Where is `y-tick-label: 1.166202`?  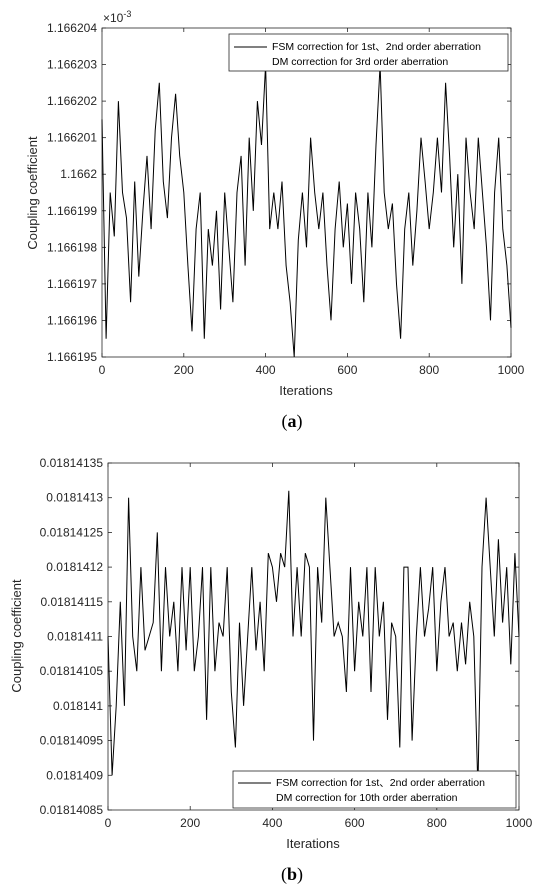
y-tick-label: 1.166202 is located at coordinates (72, 101).